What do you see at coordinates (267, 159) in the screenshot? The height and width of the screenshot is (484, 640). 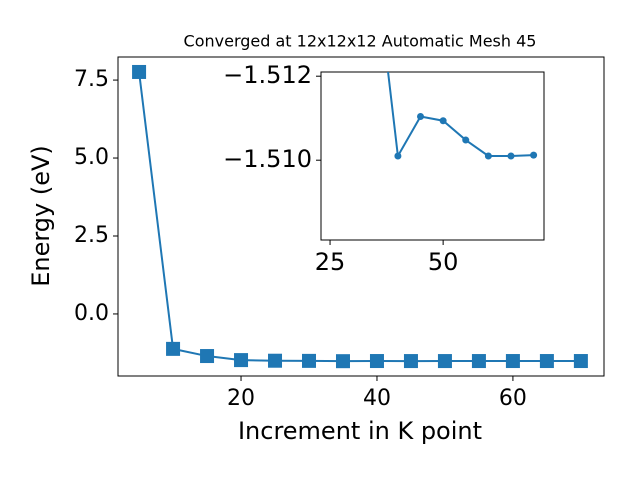 I see `y-tick-label: −1.510` at bounding box center [267, 159].